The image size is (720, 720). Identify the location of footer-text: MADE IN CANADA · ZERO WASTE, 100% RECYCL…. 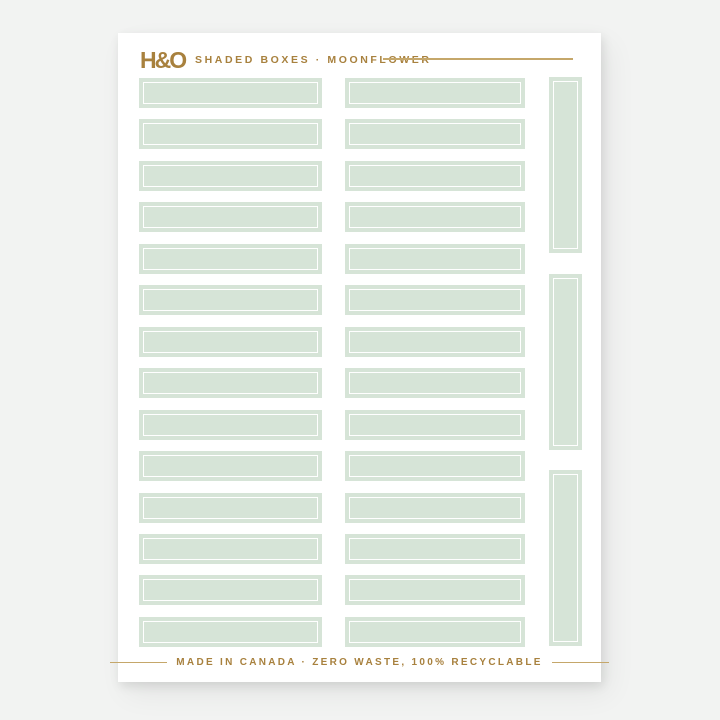
(359, 662).